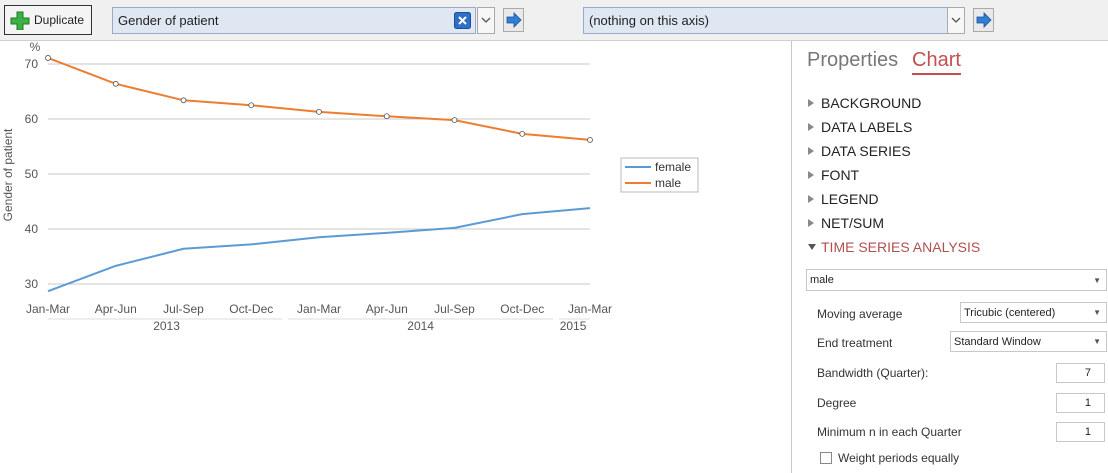  What do you see at coordinates (853, 60) in the screenshot?
I see `properties-tab: Properties` at bounding box center [853, 60].